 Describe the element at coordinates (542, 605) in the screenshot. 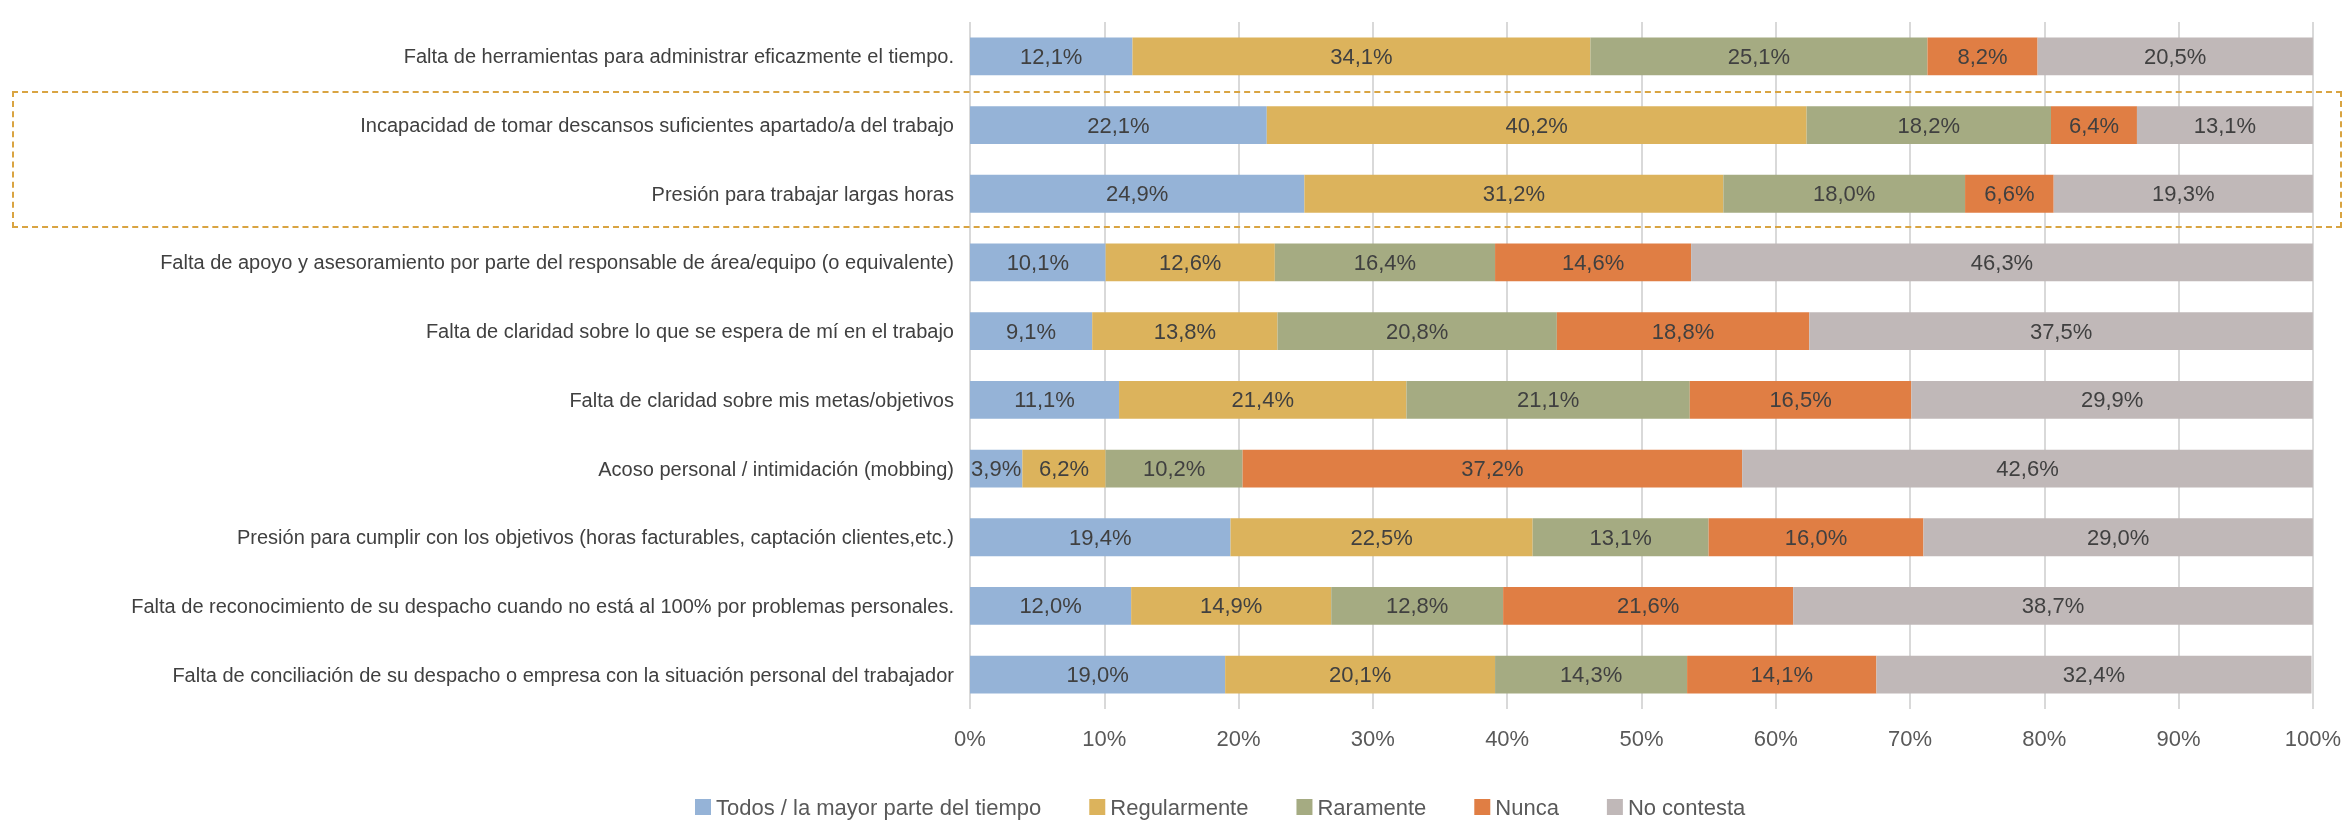

I see `y-tick-label: Falta de reconocimiento de su despacho cuando no está al 100% por problemas personales.` at that location.